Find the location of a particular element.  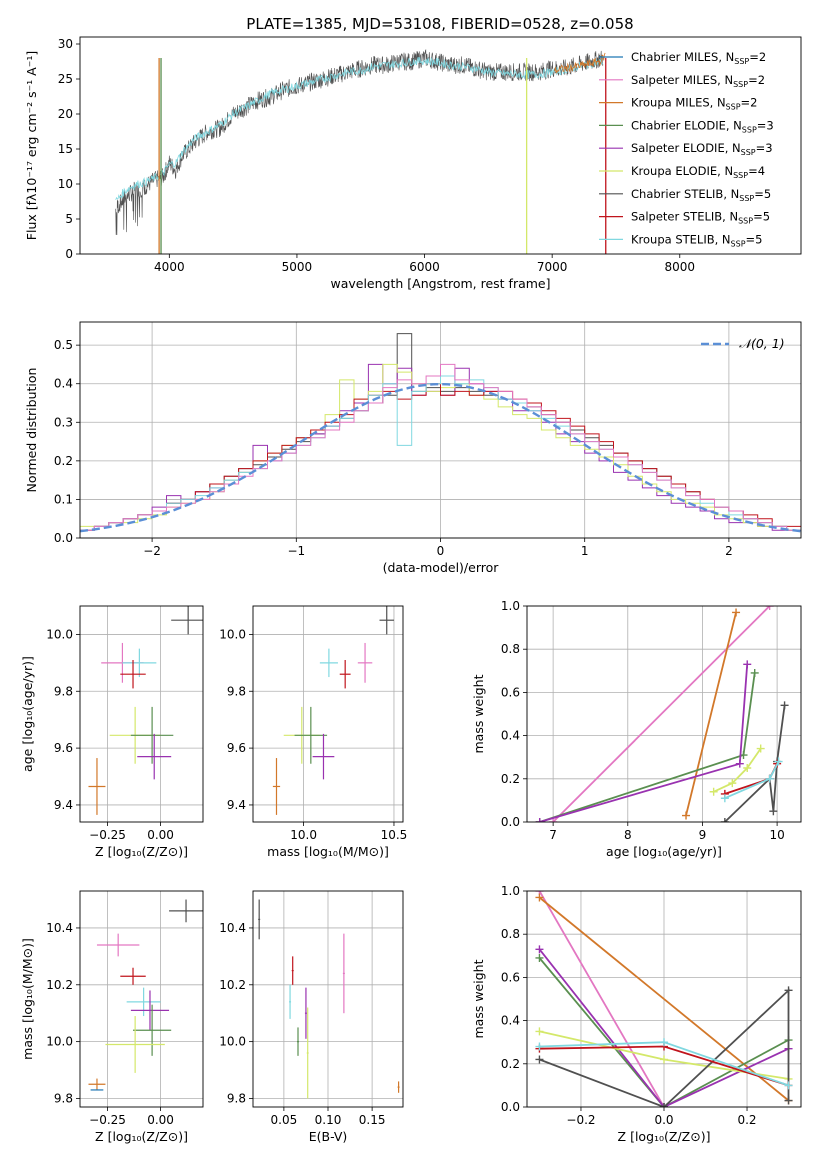

legend-tail: =4 is located at coordinates (756, 171).